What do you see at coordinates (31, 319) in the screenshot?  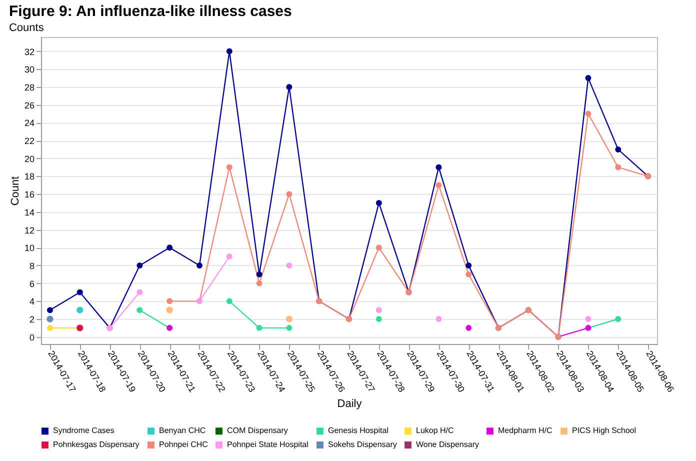 I see `y-tick-label: 2` at bounding box center [31, 319].